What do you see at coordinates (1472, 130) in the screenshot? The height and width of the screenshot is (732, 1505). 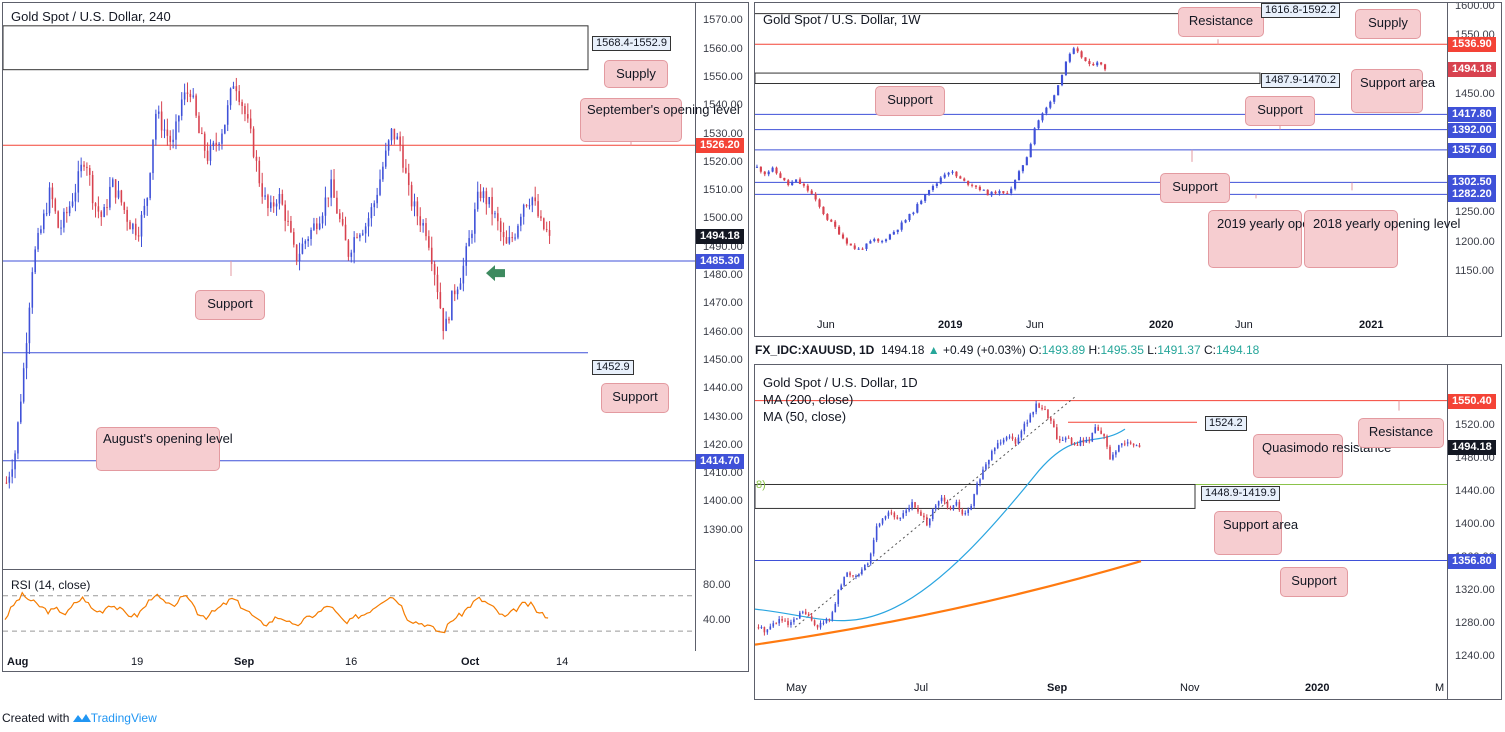 I see `w1-level-tag: 1392.00` at bounding box center [1472, 130].